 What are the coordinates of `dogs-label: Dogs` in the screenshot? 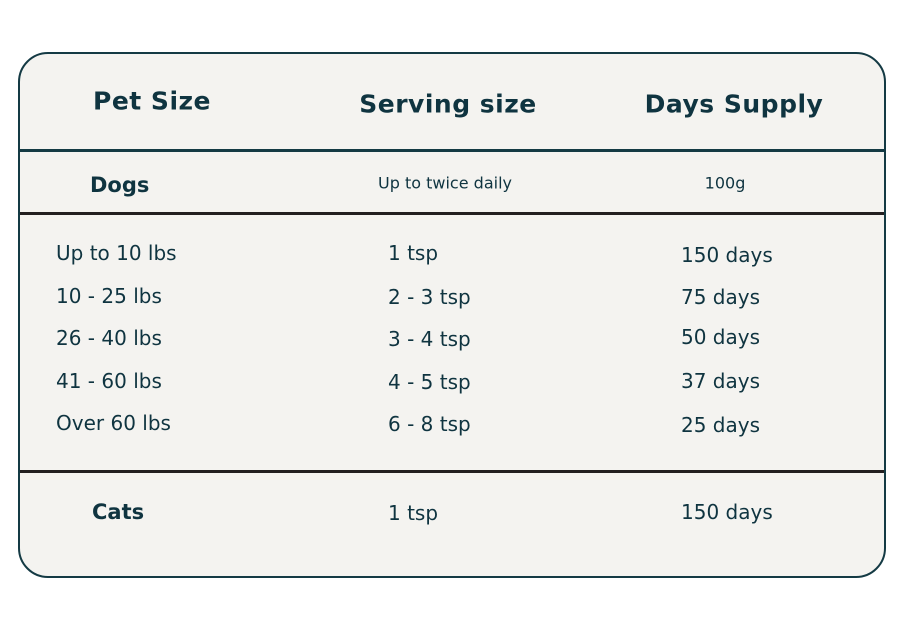 It's located at (120, 185).